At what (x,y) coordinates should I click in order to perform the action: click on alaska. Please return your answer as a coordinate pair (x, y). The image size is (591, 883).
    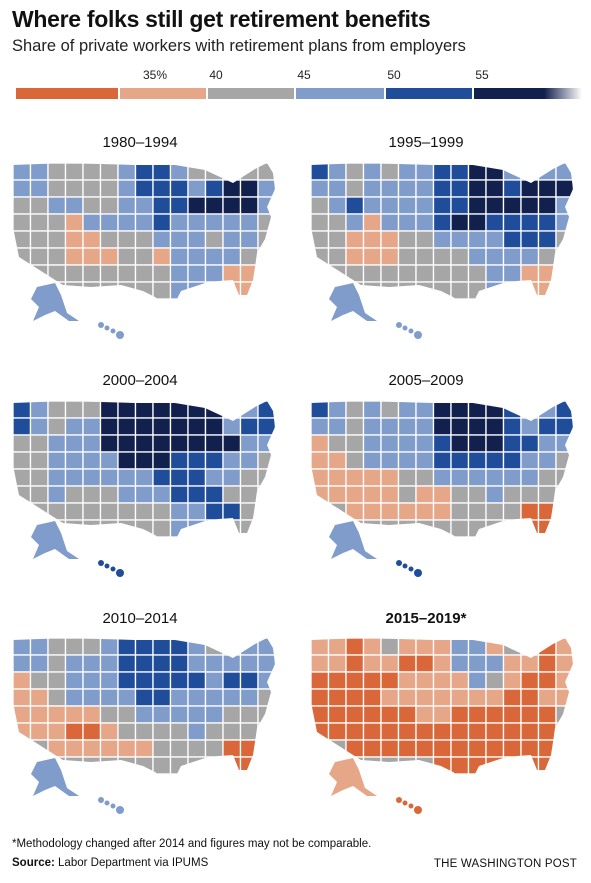
    Looking at the image, I should click on (353, 540).